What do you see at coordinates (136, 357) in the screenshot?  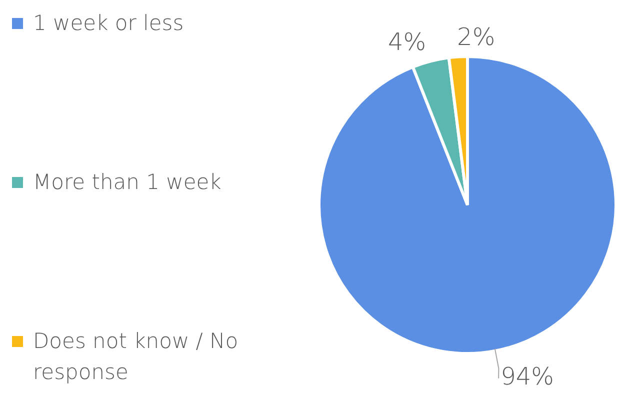 I see `legend-label: Does not know / No response` at bounding box center [136, 357].